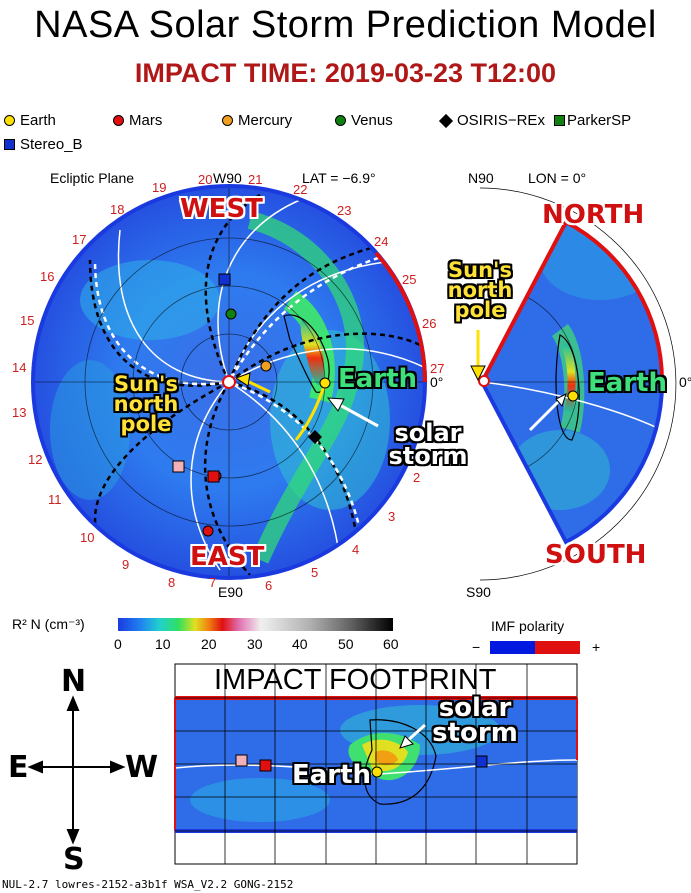 The image size is (691, 893). Describe the element at coordinates (557, 178) in the screenshot. I see `meridional-lon-label: LON = 0°` at that location.